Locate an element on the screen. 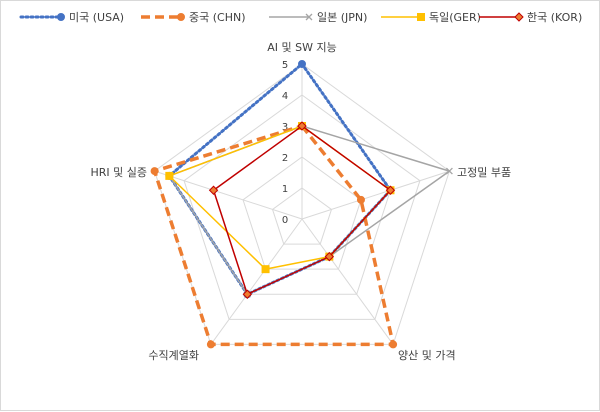  series-line-kor is located at coordinates (302, 210).